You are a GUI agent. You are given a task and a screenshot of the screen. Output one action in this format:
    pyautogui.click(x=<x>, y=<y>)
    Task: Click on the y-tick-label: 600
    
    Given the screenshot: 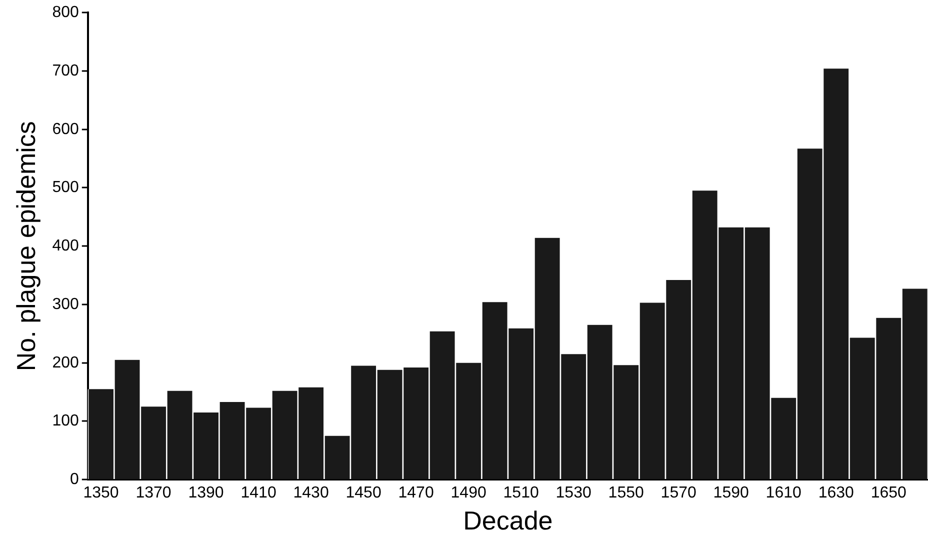 What is the action you would take?
    pyautogui.click(x=65, y=129)
    